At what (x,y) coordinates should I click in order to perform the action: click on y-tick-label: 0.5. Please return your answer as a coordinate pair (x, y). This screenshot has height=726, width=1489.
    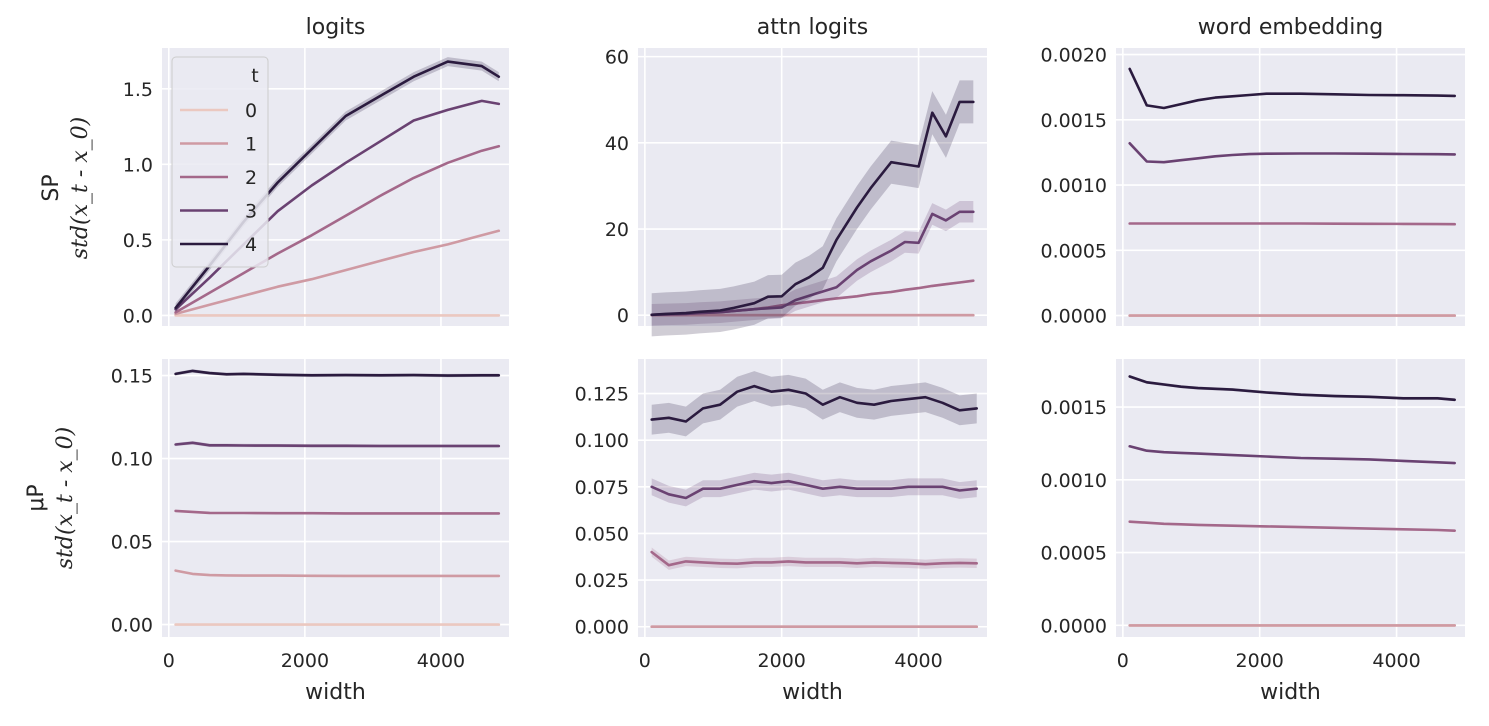
    Looking at the image, I should click on (138, 241).